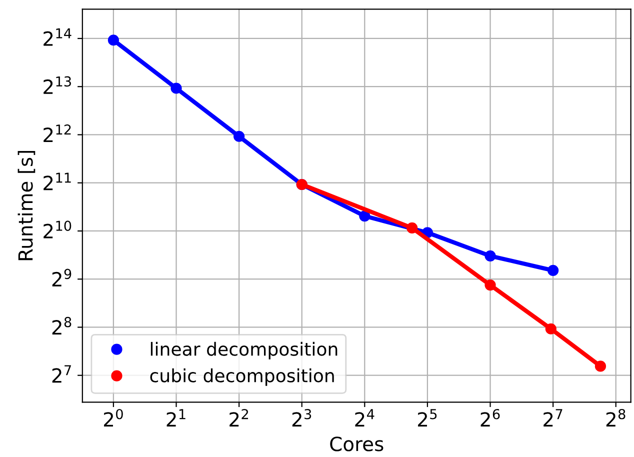 This screenshot has height=457, width=634. What do you see at coordinates (553, 418) in the screenshot?
I see `x-tick-label: 2$^{7}$` at bounding box center [553, 418].